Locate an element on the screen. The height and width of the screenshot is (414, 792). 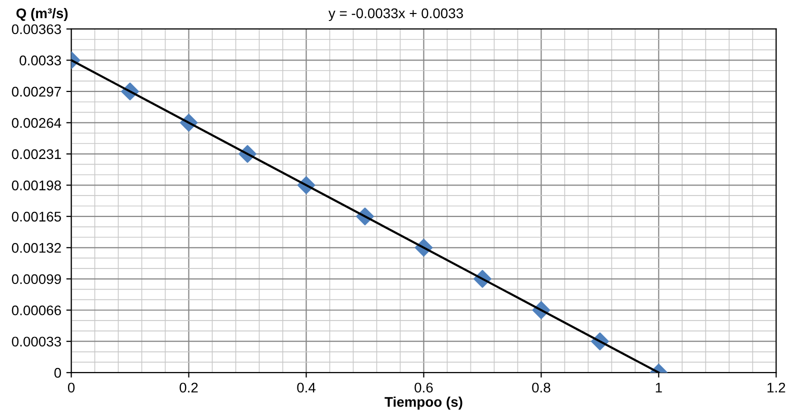
x-tick-label: 0.2 is located at coordinates (189, 387).